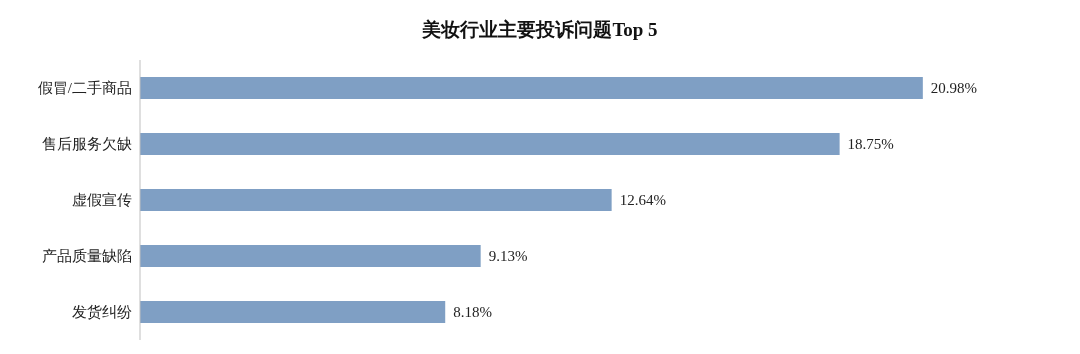 The image size is (1080, 354). I want to click on y-tick-label: 售后服务欠缺, so click(87, 144).